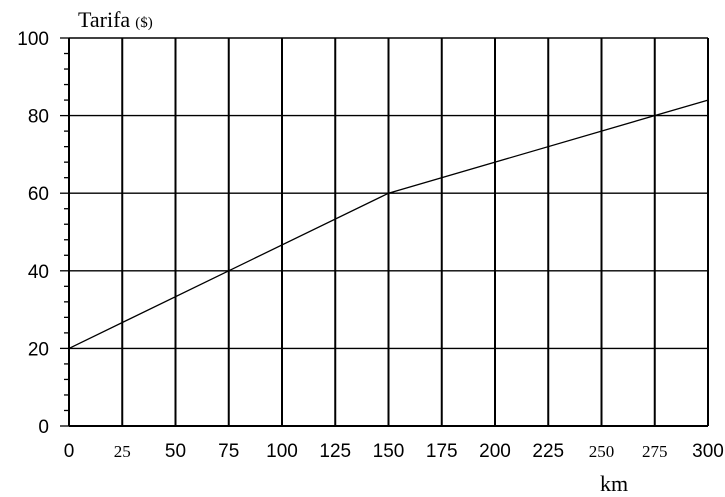 The width and height of the screenshot is (725, 497). I want to click on y-axis-label-text: Tarifa, so click(104, 19).